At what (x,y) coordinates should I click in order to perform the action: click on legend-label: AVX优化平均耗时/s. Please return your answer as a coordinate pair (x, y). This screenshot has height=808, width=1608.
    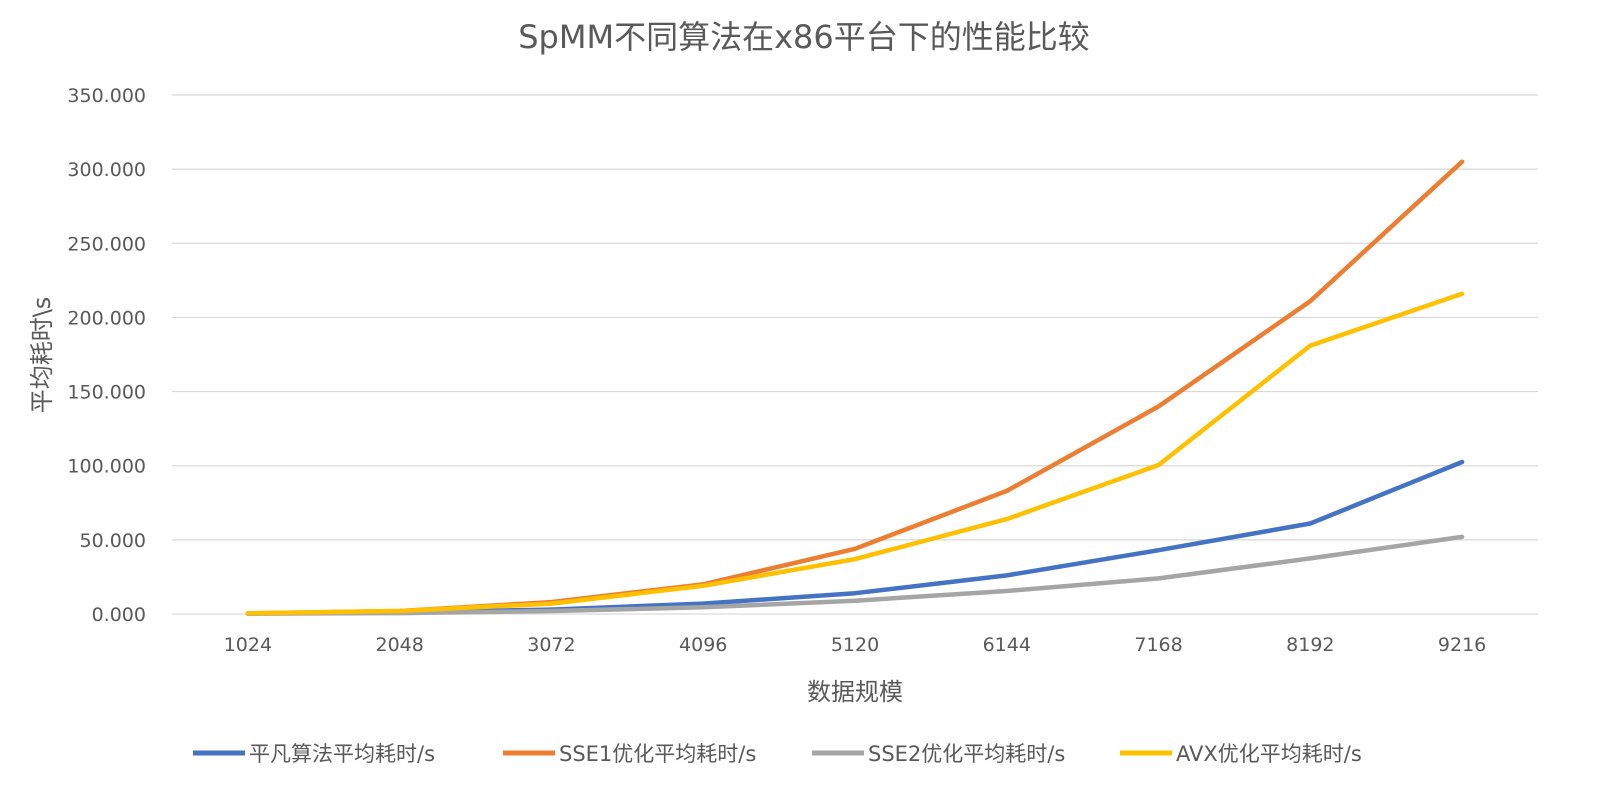
    Looking at the image, I should click on (1269, 754).